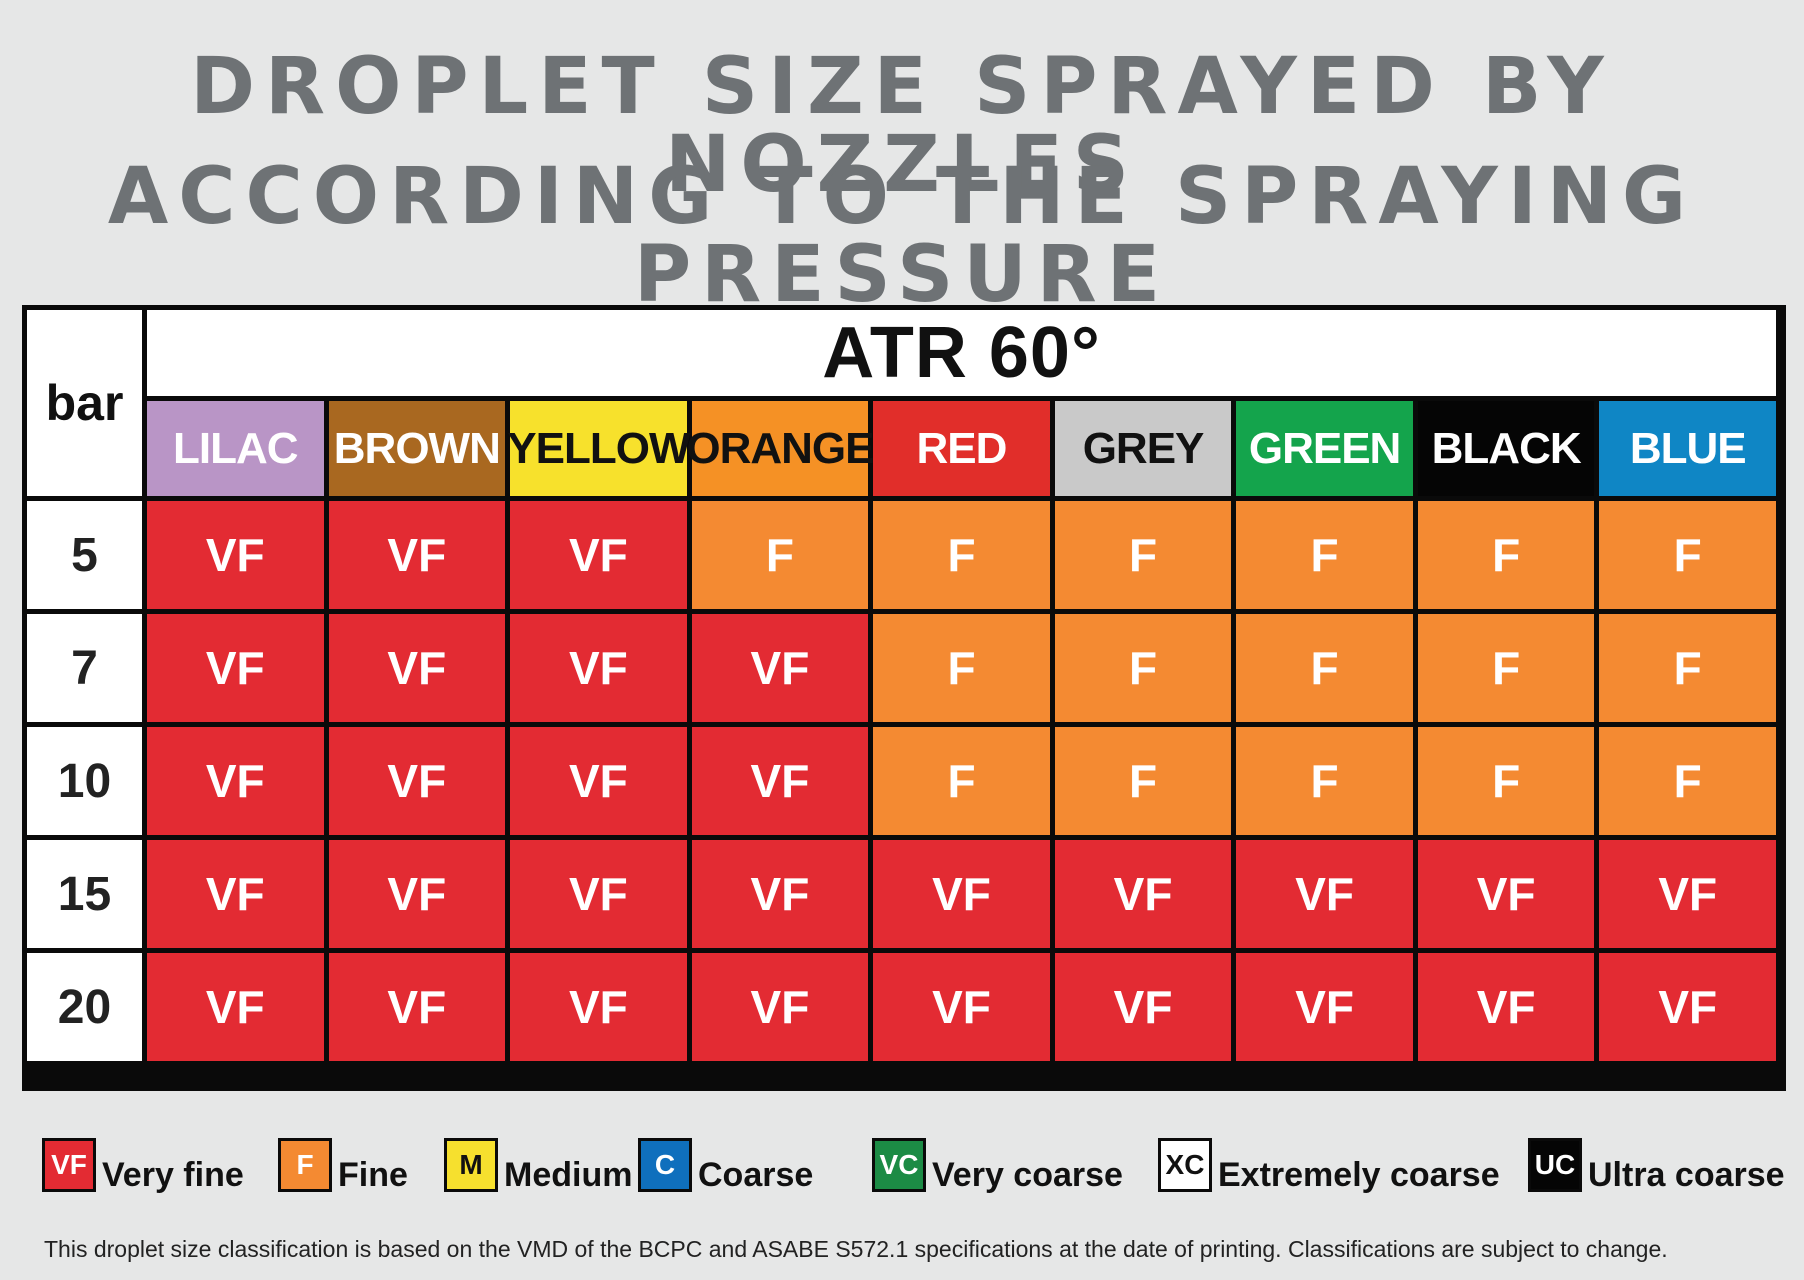  What do you see at coordinates (961, 1007) in the screenshot?
I see `cell-20-red: VF` at bounding box center [961, 1007].